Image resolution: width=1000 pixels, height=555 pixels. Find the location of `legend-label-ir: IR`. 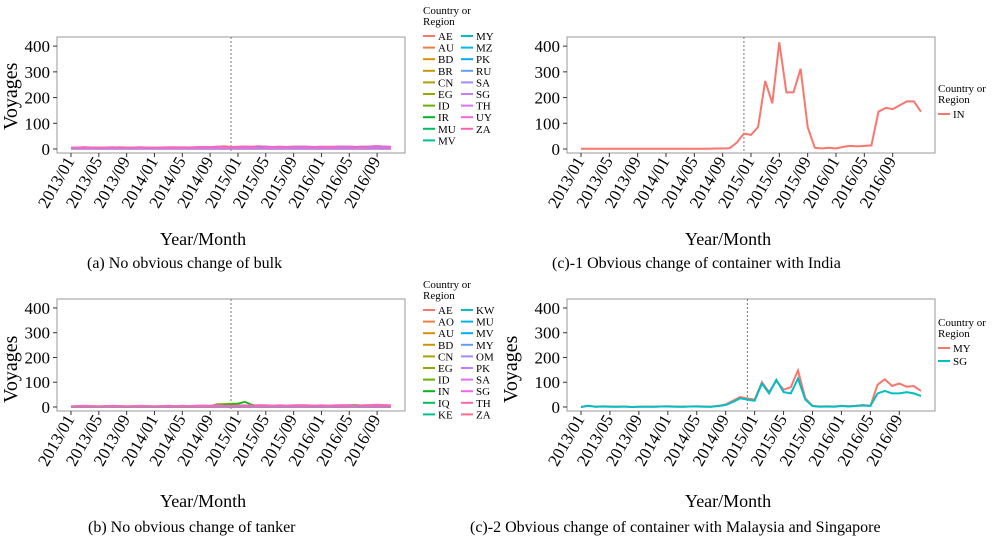

legend-label-ir: IR is located at coordinates (444, 118).